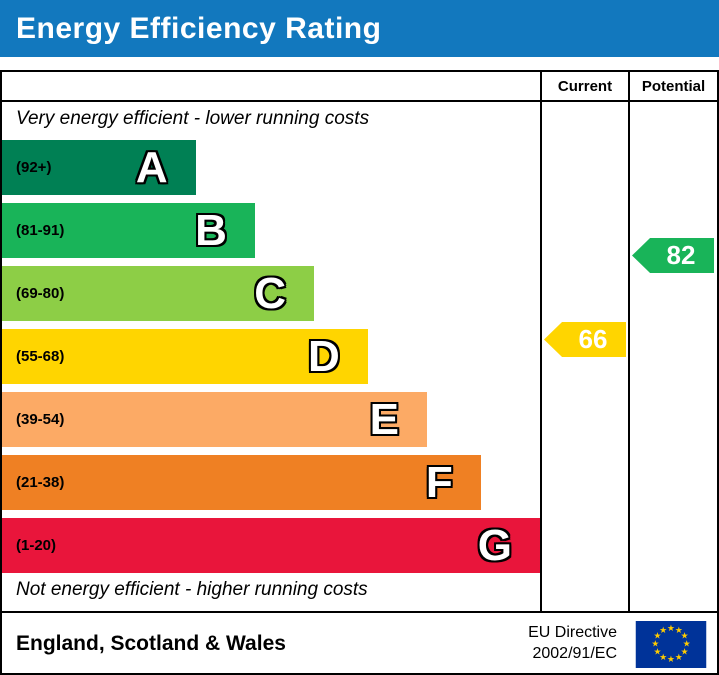  Describe the element at coordinates (324, 356) in the screenshot. I see `band-letter: D` at that location.